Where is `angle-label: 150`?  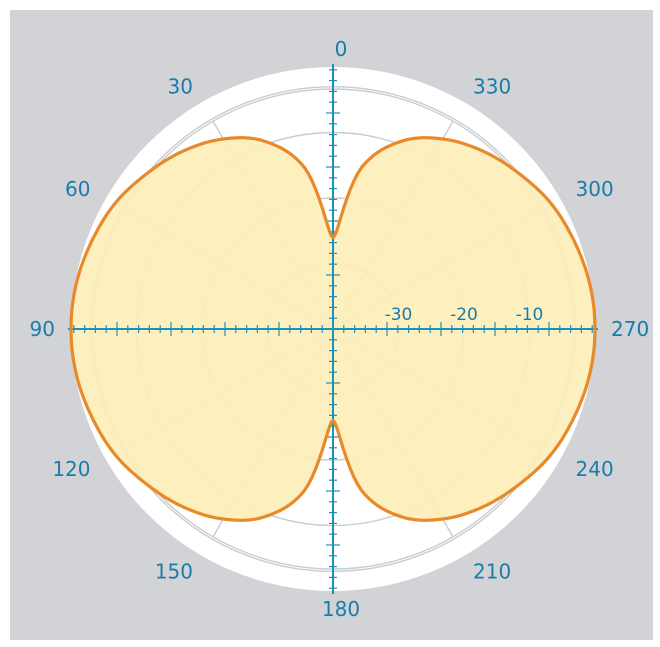
angle-label: 150 is located at coordinates (174, 572).